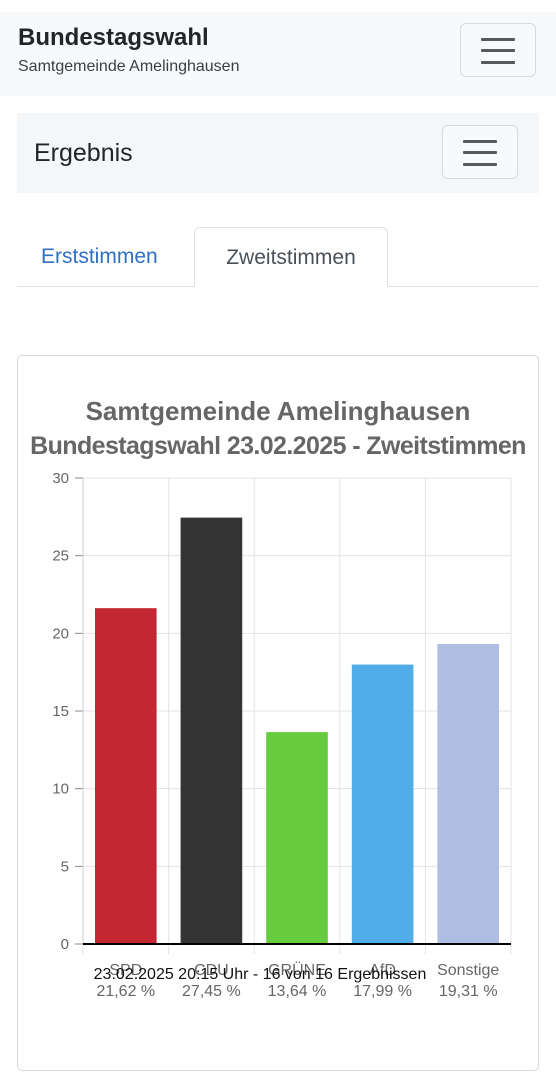 This screenshot has height=1080, width=556. What do you see at coordinates (83, 153) in the screenshot?
I see `results-title: Ergebnis` at bounding box center [83, 153].